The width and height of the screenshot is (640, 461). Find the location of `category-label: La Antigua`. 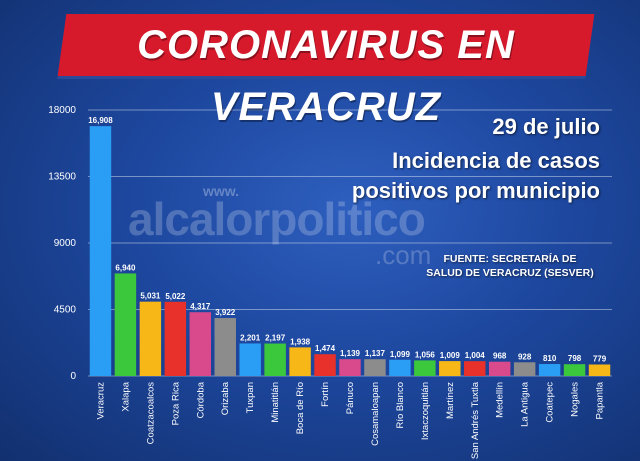

category-label: La Antigua is located at coordinates (525, 404).